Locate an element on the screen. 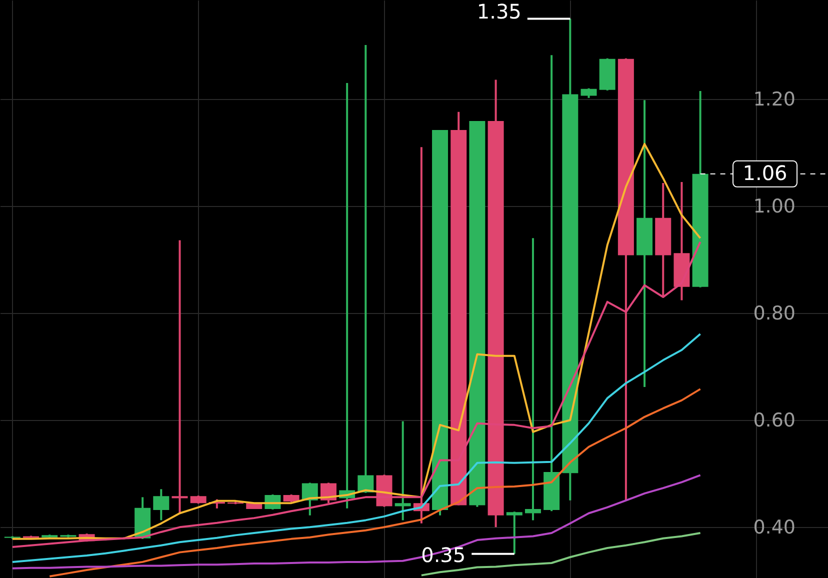 This screenshot has width=828, height=578. annotation: 1.35 is located at coordinates (499, 12).